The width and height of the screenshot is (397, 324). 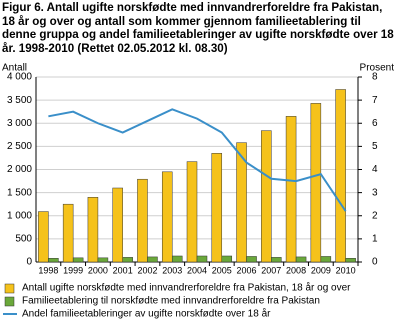 What do you see at coordinates (147, 270) in the screenshot?
I see `x-tick-label: 2002` at bounding box center [147, 270].